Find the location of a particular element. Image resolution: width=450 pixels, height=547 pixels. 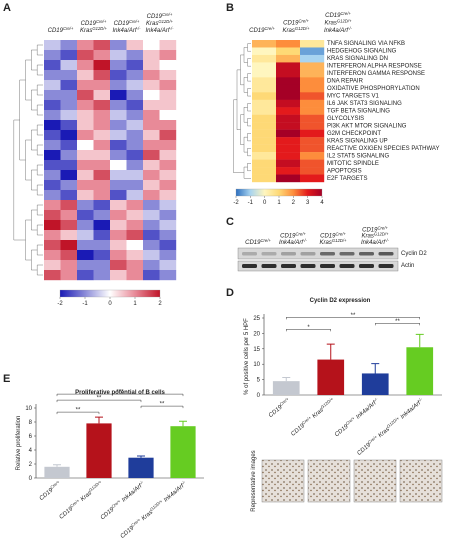

pathway-label: KRAS SIGNALING UP is located at coordinates (357, 141).